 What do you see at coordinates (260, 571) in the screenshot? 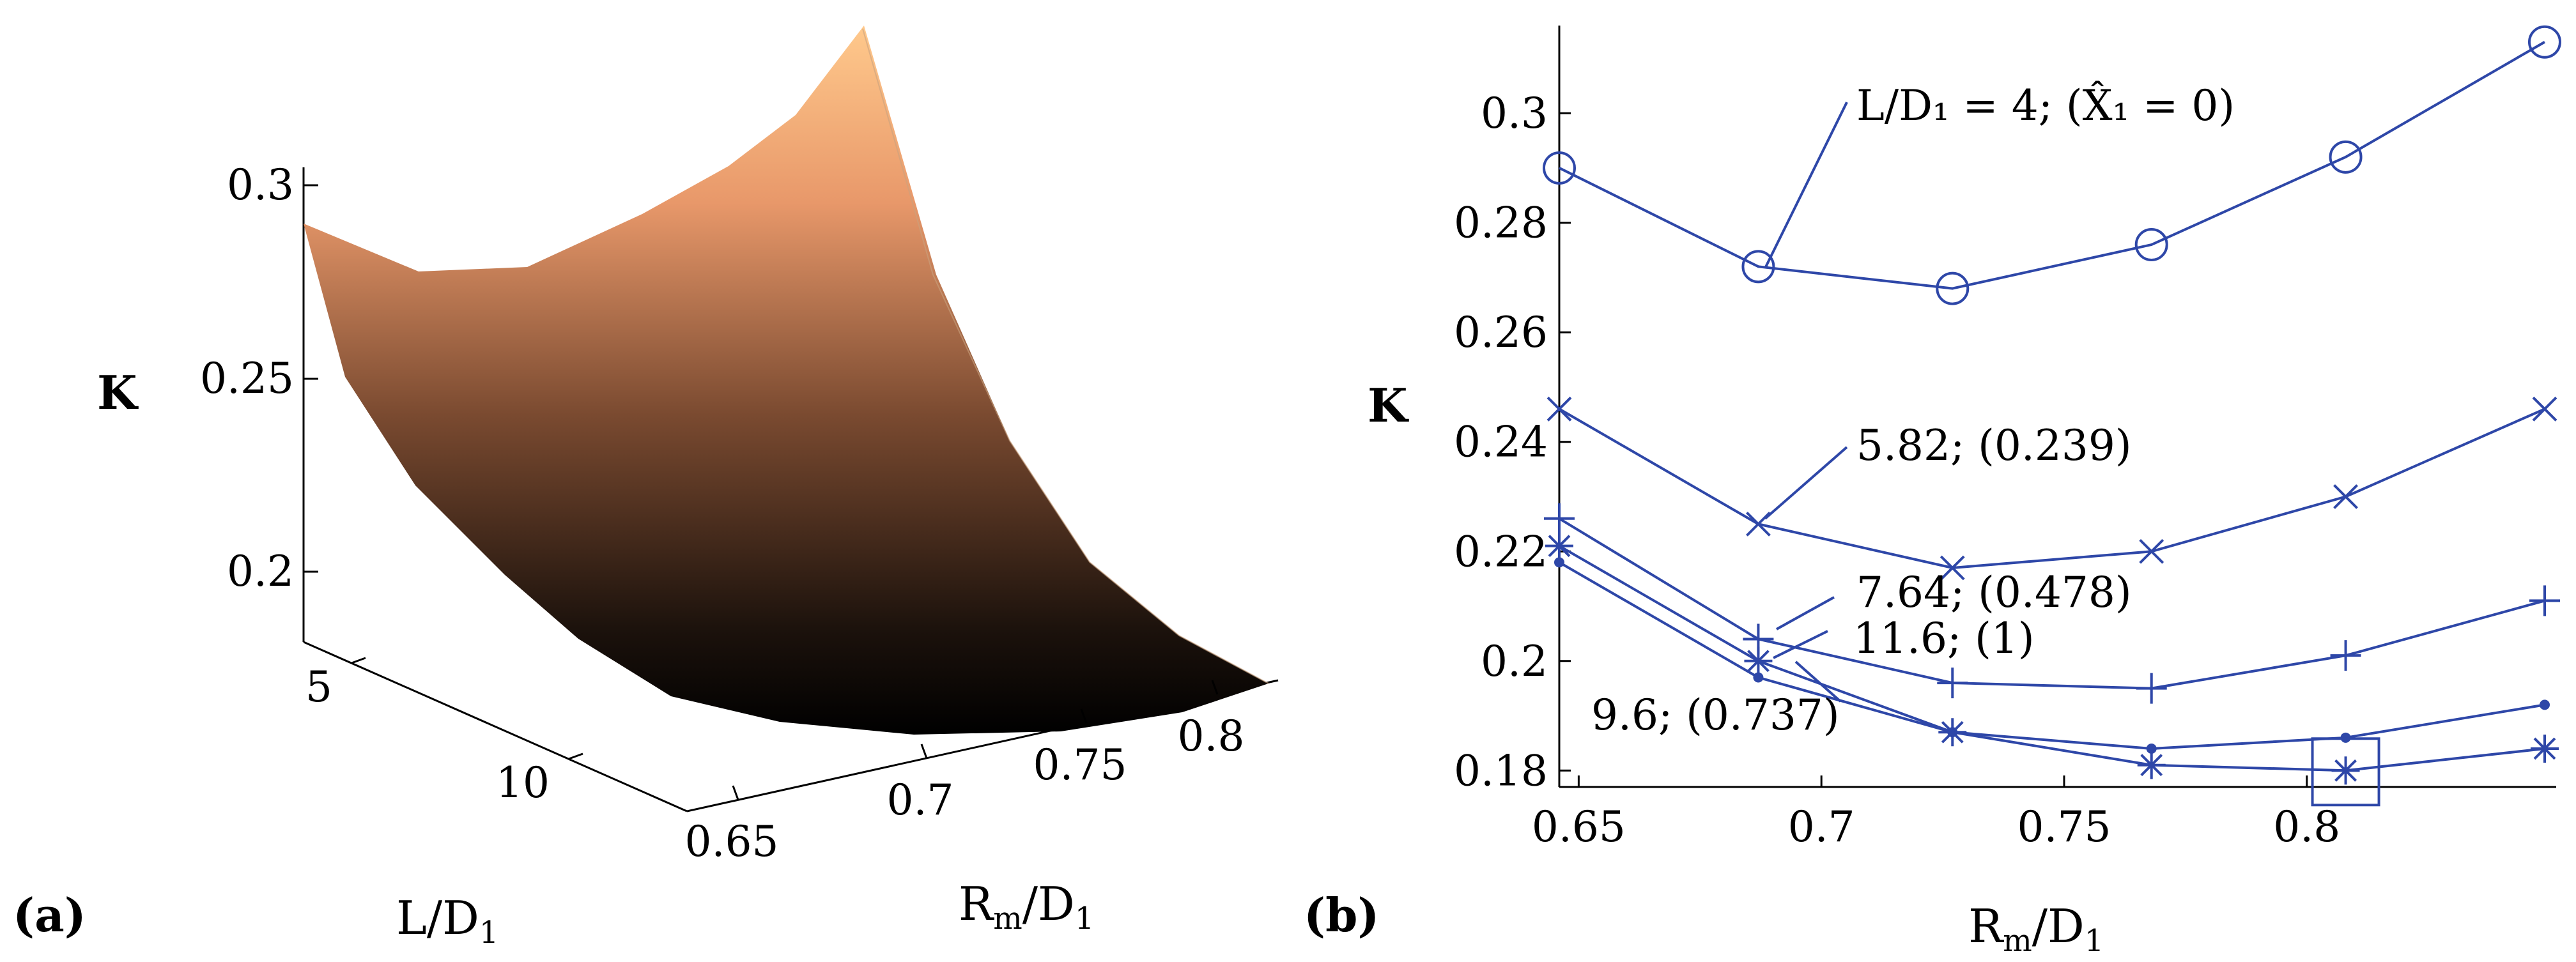
I see `z-tick-label: 0.2` at bounding box center [260, 571].